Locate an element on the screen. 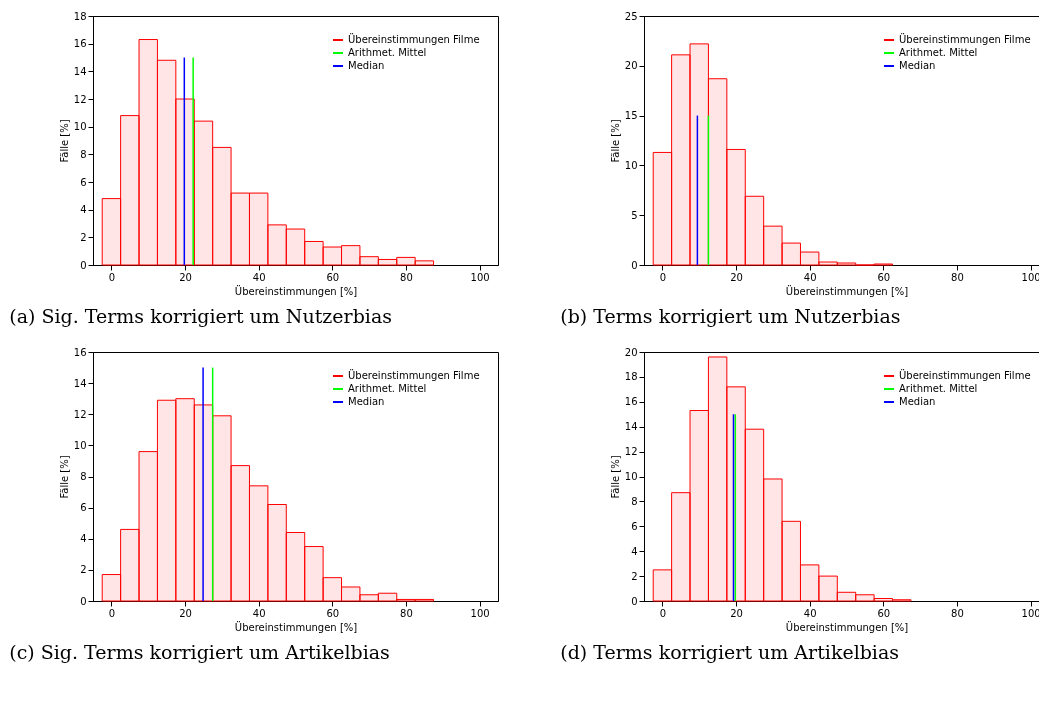  y-tick-label: 5 is located at coordinates (634, 215).